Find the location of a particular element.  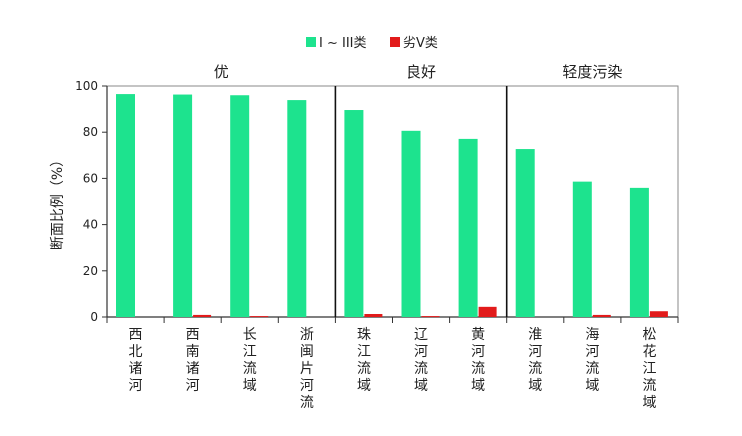

category-label-char: 花 is located at coordinates (649, 352).